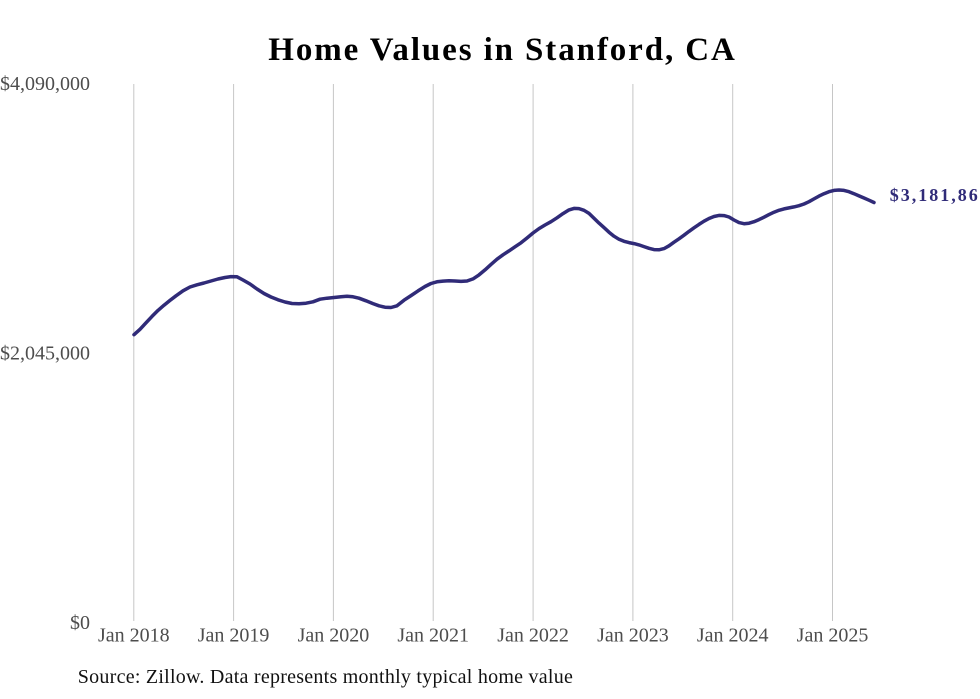 The image size is (980, 699). What do you see at coordinates (833, 636) in the screenshot?
I see `svg-text: Jan 2025` at bounding box center [833, 636].